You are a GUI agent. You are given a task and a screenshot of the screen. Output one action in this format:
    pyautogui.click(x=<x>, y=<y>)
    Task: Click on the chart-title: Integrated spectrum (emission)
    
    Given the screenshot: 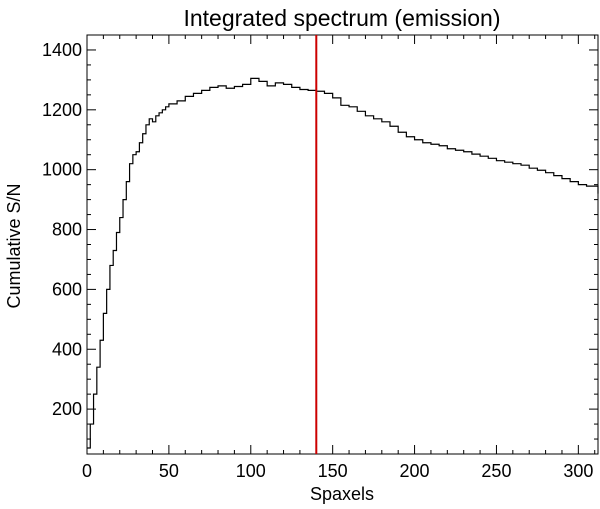 What is the action you would take?
    pyautogui.click(x=341, y=18)
    